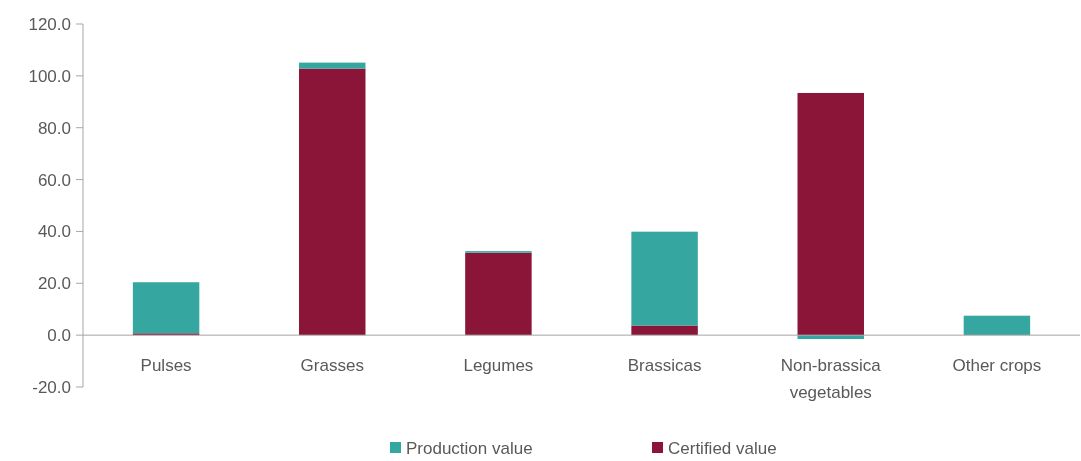  What do you see at coordinates (997, 366) in the screenshot?
I see `x-tick-label: Other crops` at bounding box center [997, 366].